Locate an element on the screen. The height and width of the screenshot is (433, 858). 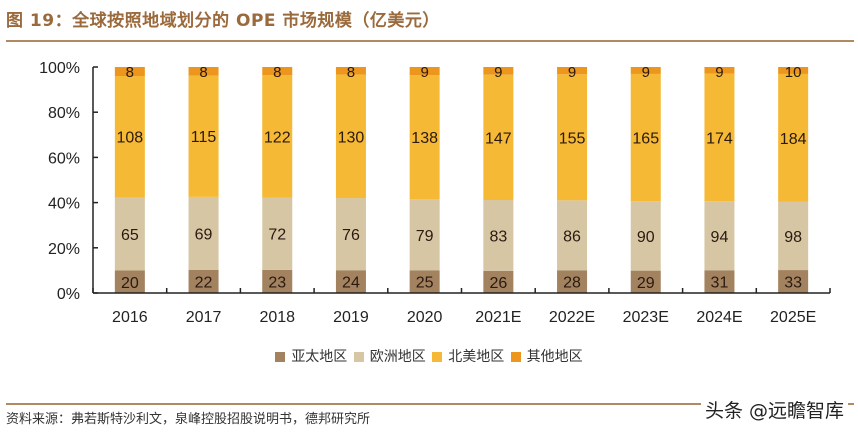
data-label: 23 is located at coordinates (277, 282).